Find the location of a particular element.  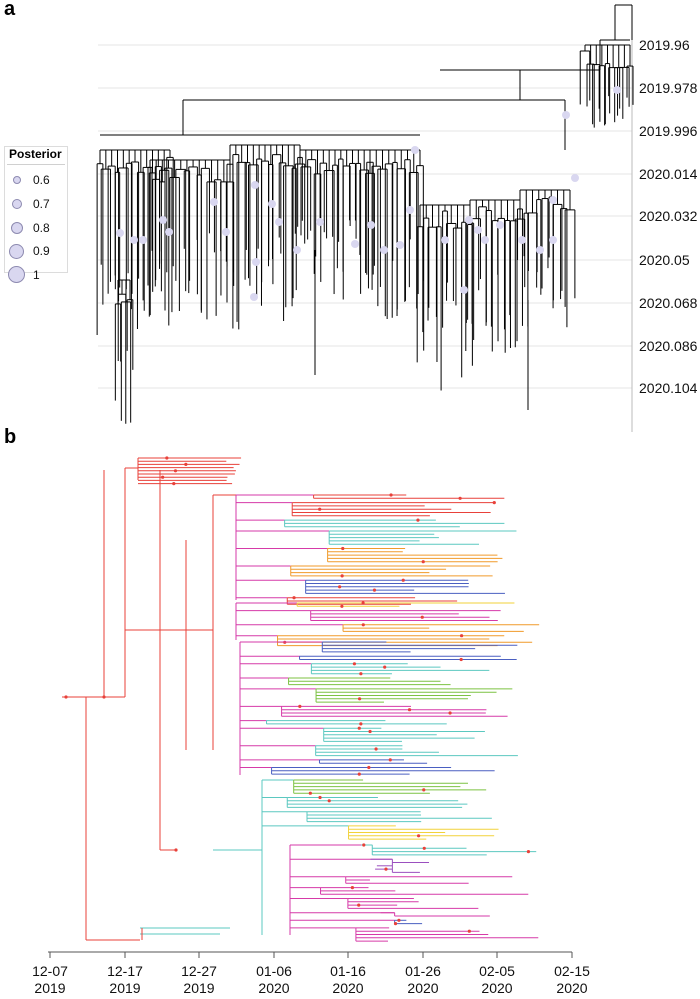

legend-label: 0.9 is located at coordinates (41, 251).